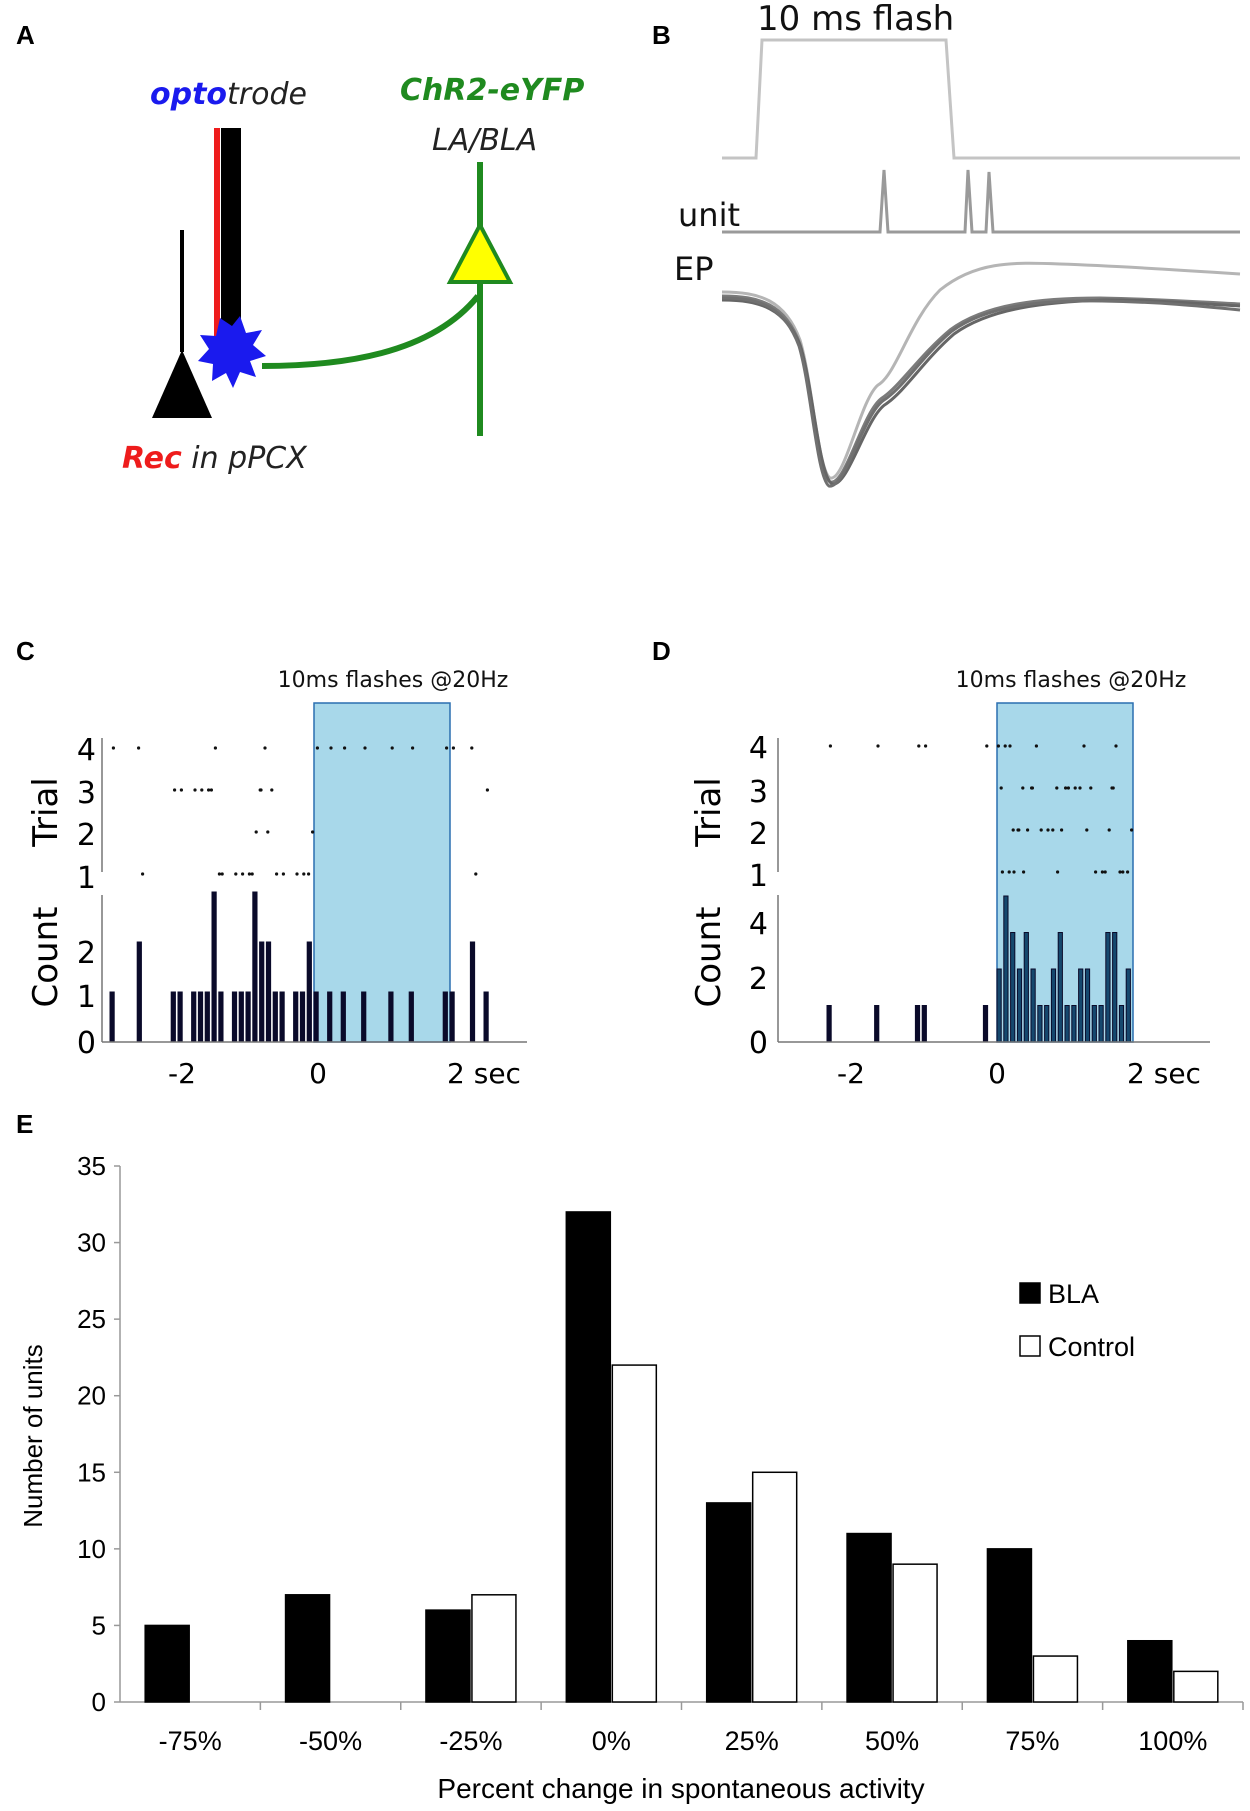 Image resolution: width=1250 pixels, height=1811 pixels. Describe the element at coordinates (86, 878) in the screenshot. I see `panel-c-trial-tick: 1` at that location.